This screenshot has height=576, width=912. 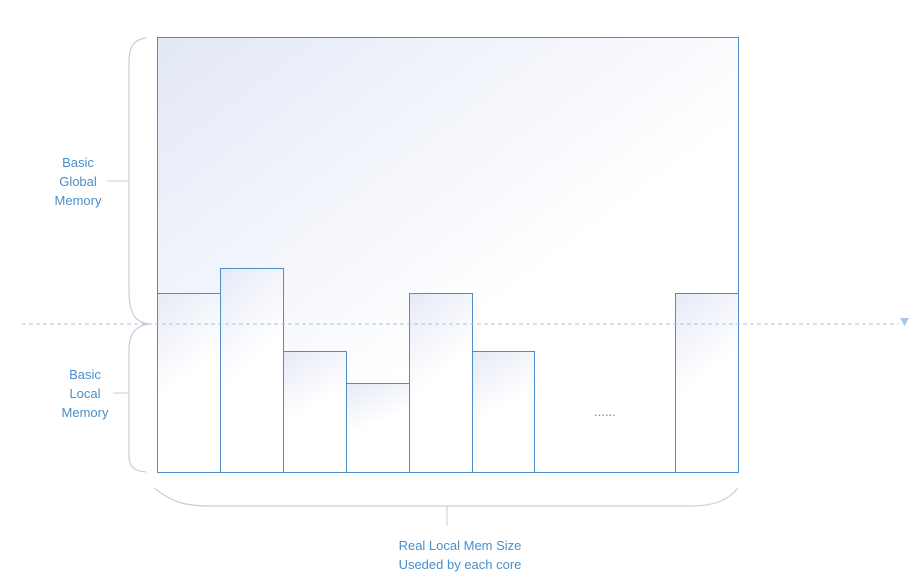 I want to click on local-memory-brace, so click(x=140, y=398).